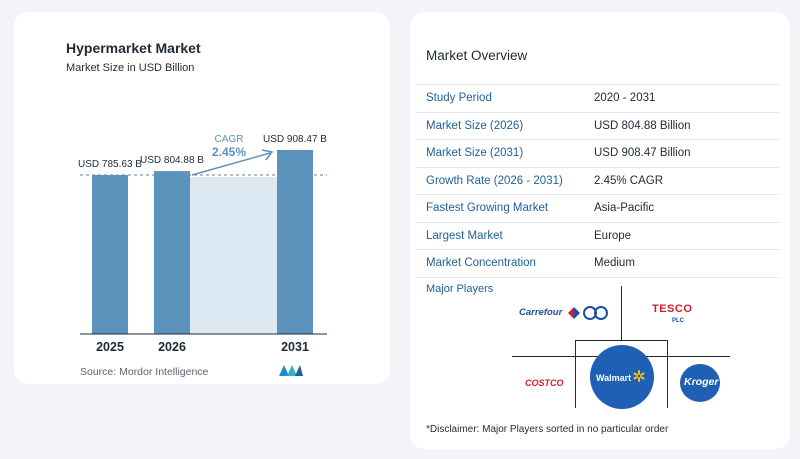 Image resolution: width=800 pixels, height=459 pixels. I want to click on tick-label-2026: 2026, so click(172, 347).